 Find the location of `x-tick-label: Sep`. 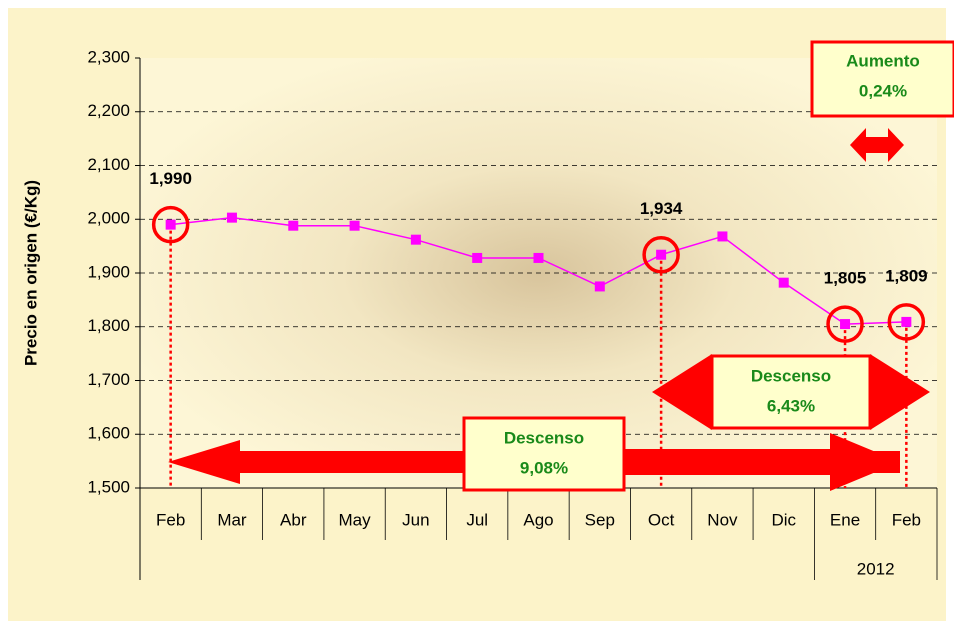

x-tick-label: Sep is located at coordinates (600, 519).